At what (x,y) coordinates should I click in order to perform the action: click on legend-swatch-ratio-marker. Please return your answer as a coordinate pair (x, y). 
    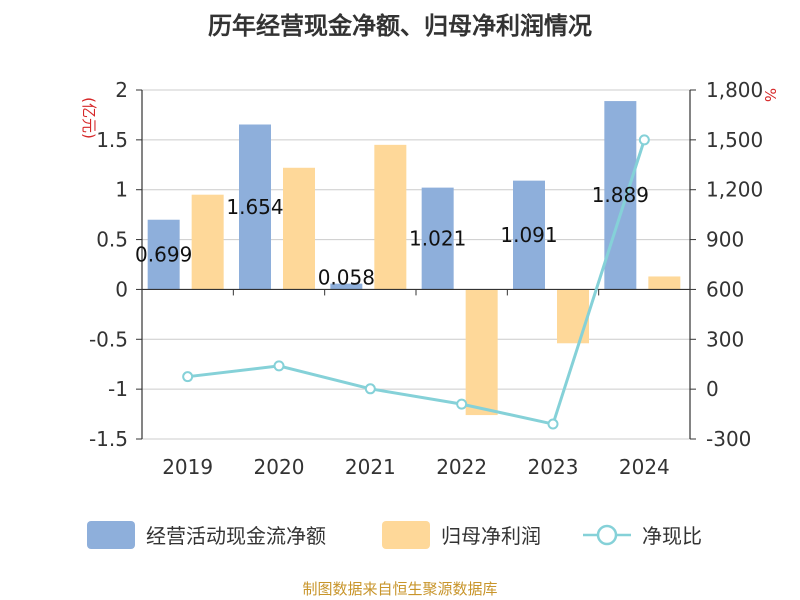
    Looking at the image, I should click on (607, 535).